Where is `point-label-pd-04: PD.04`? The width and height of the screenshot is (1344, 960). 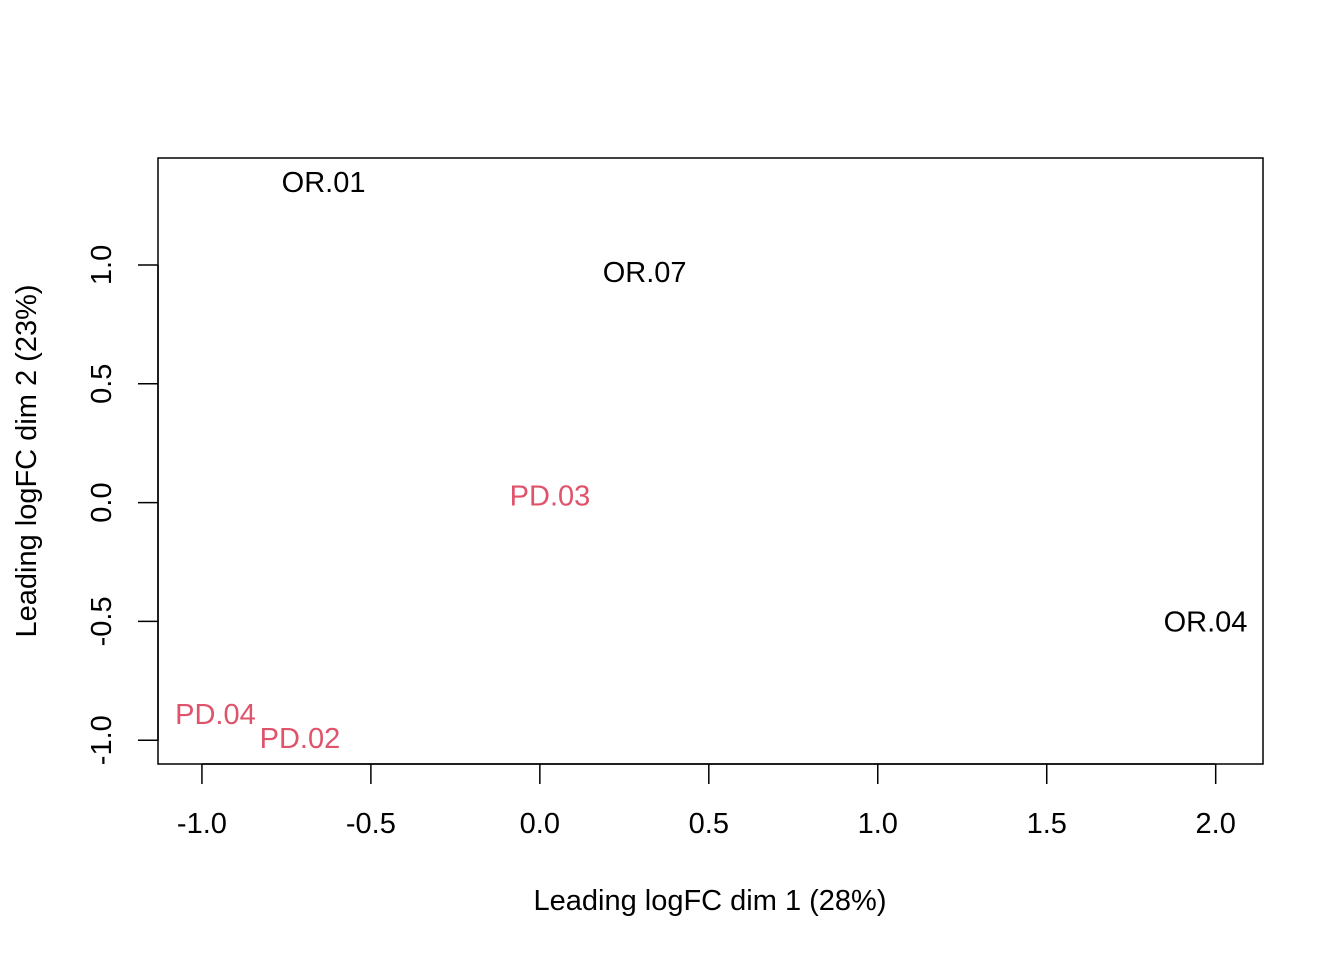
point-label-pd-04: PD.04 is located at coordinates (215, 715).